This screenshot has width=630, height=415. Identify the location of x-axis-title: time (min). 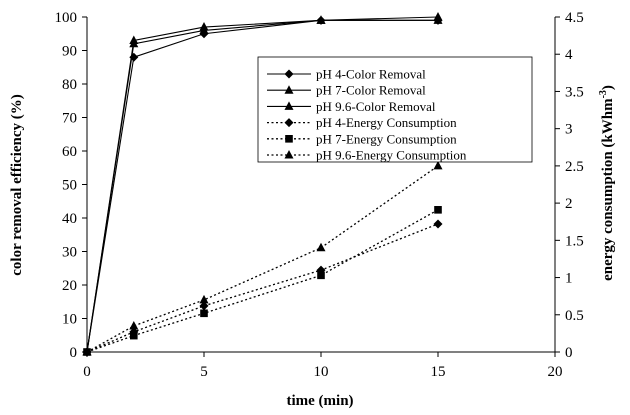
(319, 401).